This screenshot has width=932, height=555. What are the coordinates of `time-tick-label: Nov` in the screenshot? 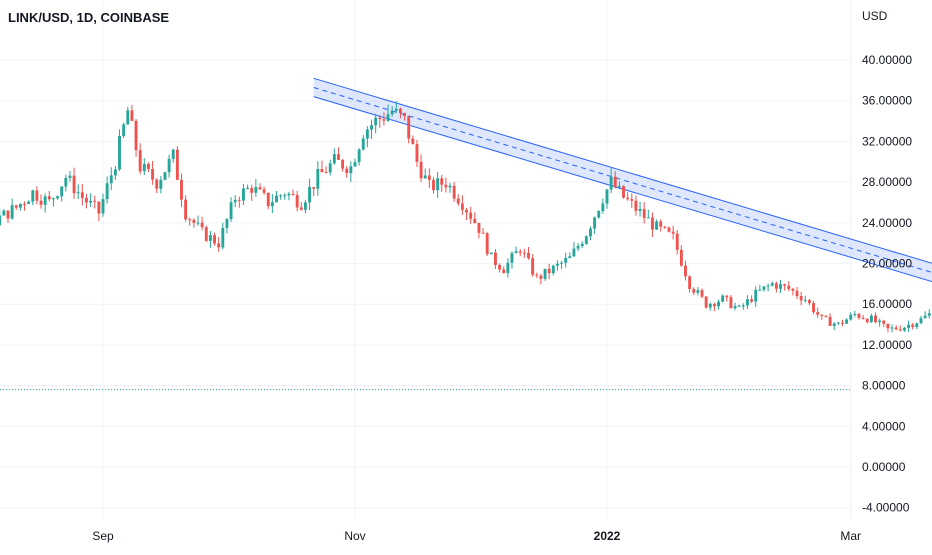 It's located at (354, 536).